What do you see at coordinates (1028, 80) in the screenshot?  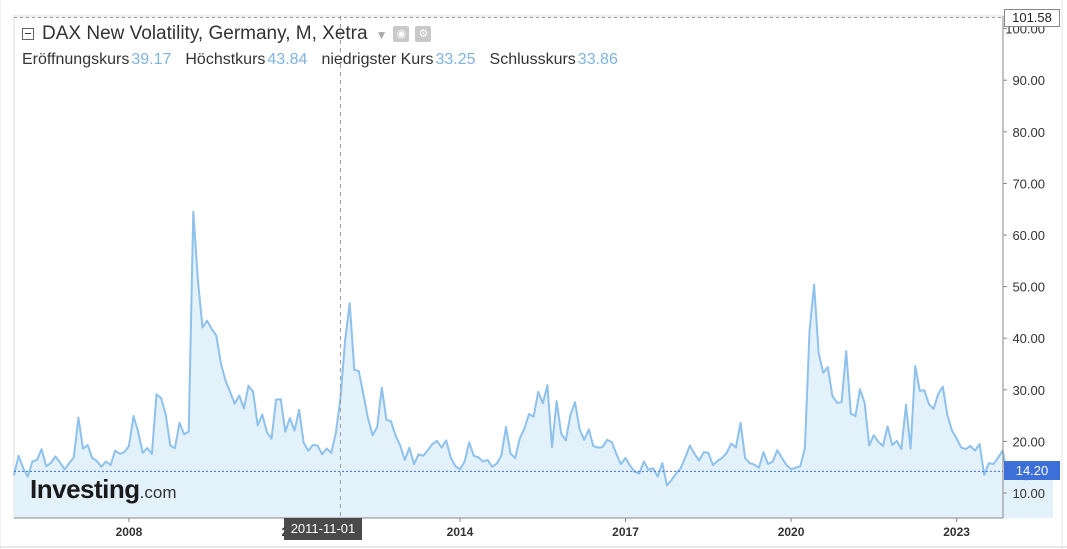 I see `y-tick-label: 90.00` at bounding box center [1028, 80].